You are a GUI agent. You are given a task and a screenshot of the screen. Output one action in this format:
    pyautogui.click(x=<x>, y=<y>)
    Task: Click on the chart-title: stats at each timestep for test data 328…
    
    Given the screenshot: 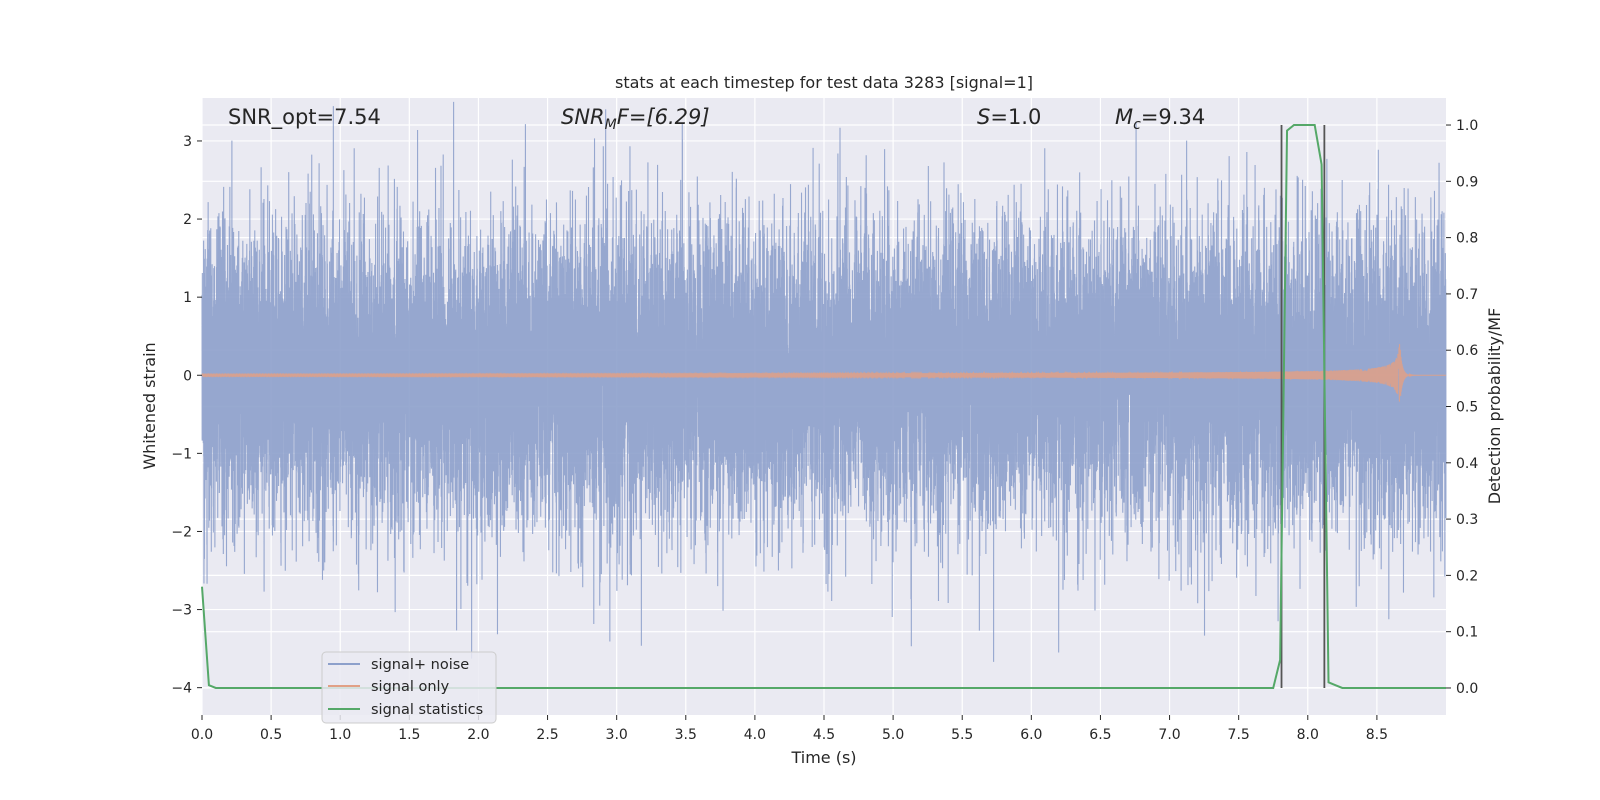 What is the action you would take?
    pyautogui.click(x=824, y=82)
    